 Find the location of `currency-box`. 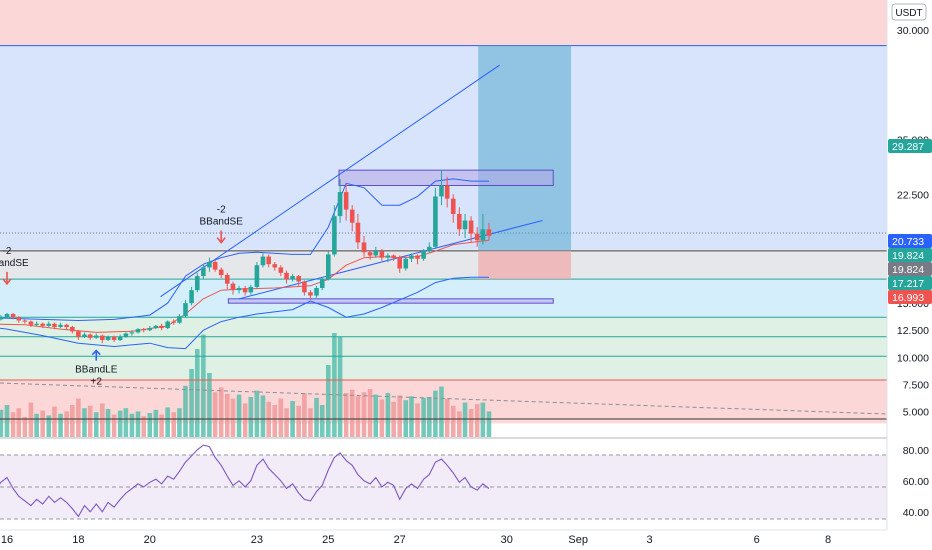

currency-box is located at coordinates (909, 12).